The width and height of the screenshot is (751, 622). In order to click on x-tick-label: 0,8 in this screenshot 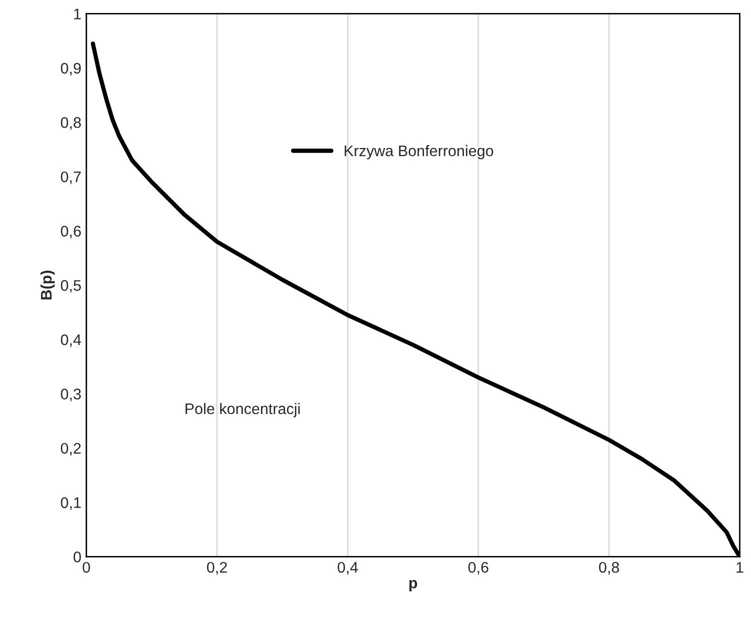, I will do `click(609, 568)`.